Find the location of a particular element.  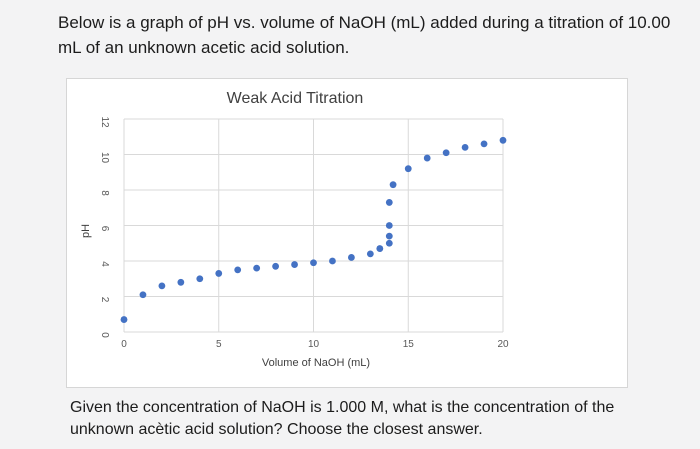

x-axis-label: Volume of NaOH (mL) is located at coordinates (316, 363).